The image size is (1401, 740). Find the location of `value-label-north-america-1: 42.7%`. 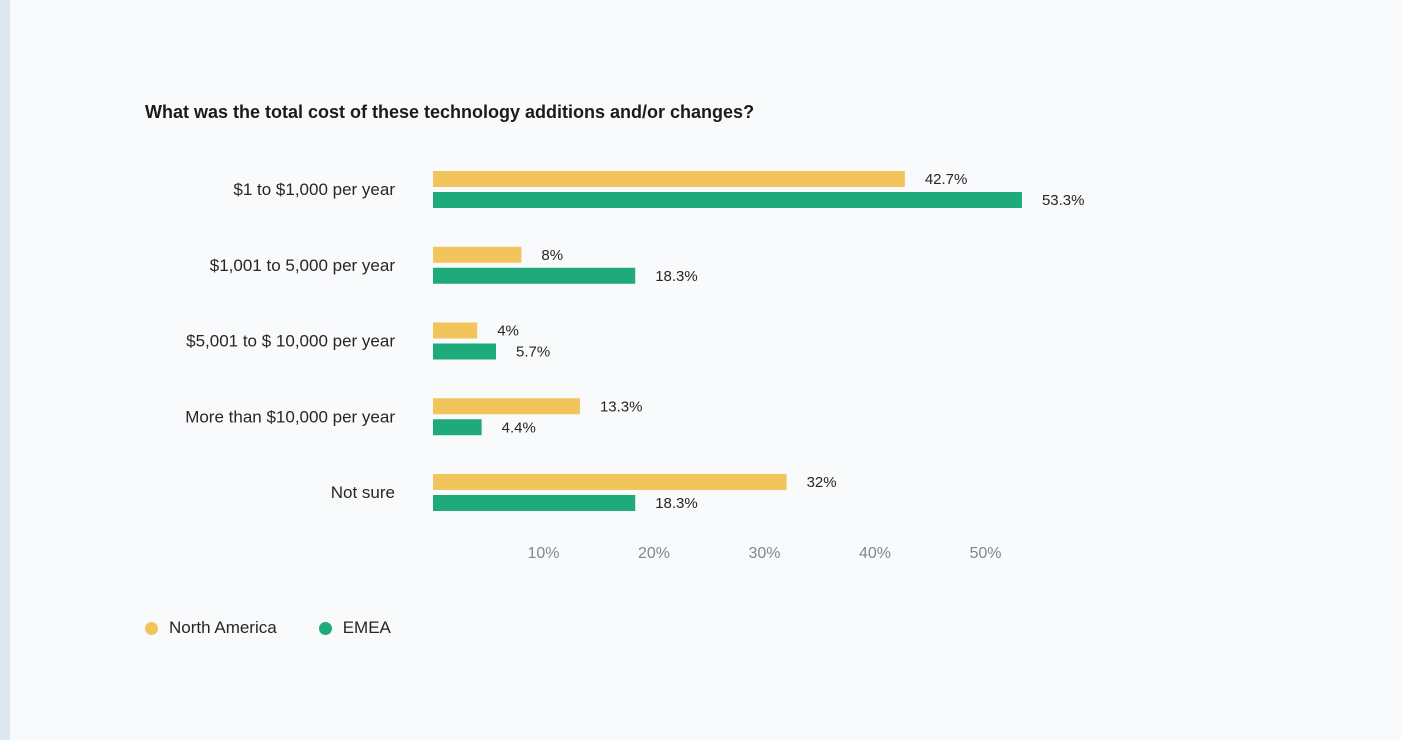

value-label-north-america-1: 42.7% is located at coordinates (946, 179).